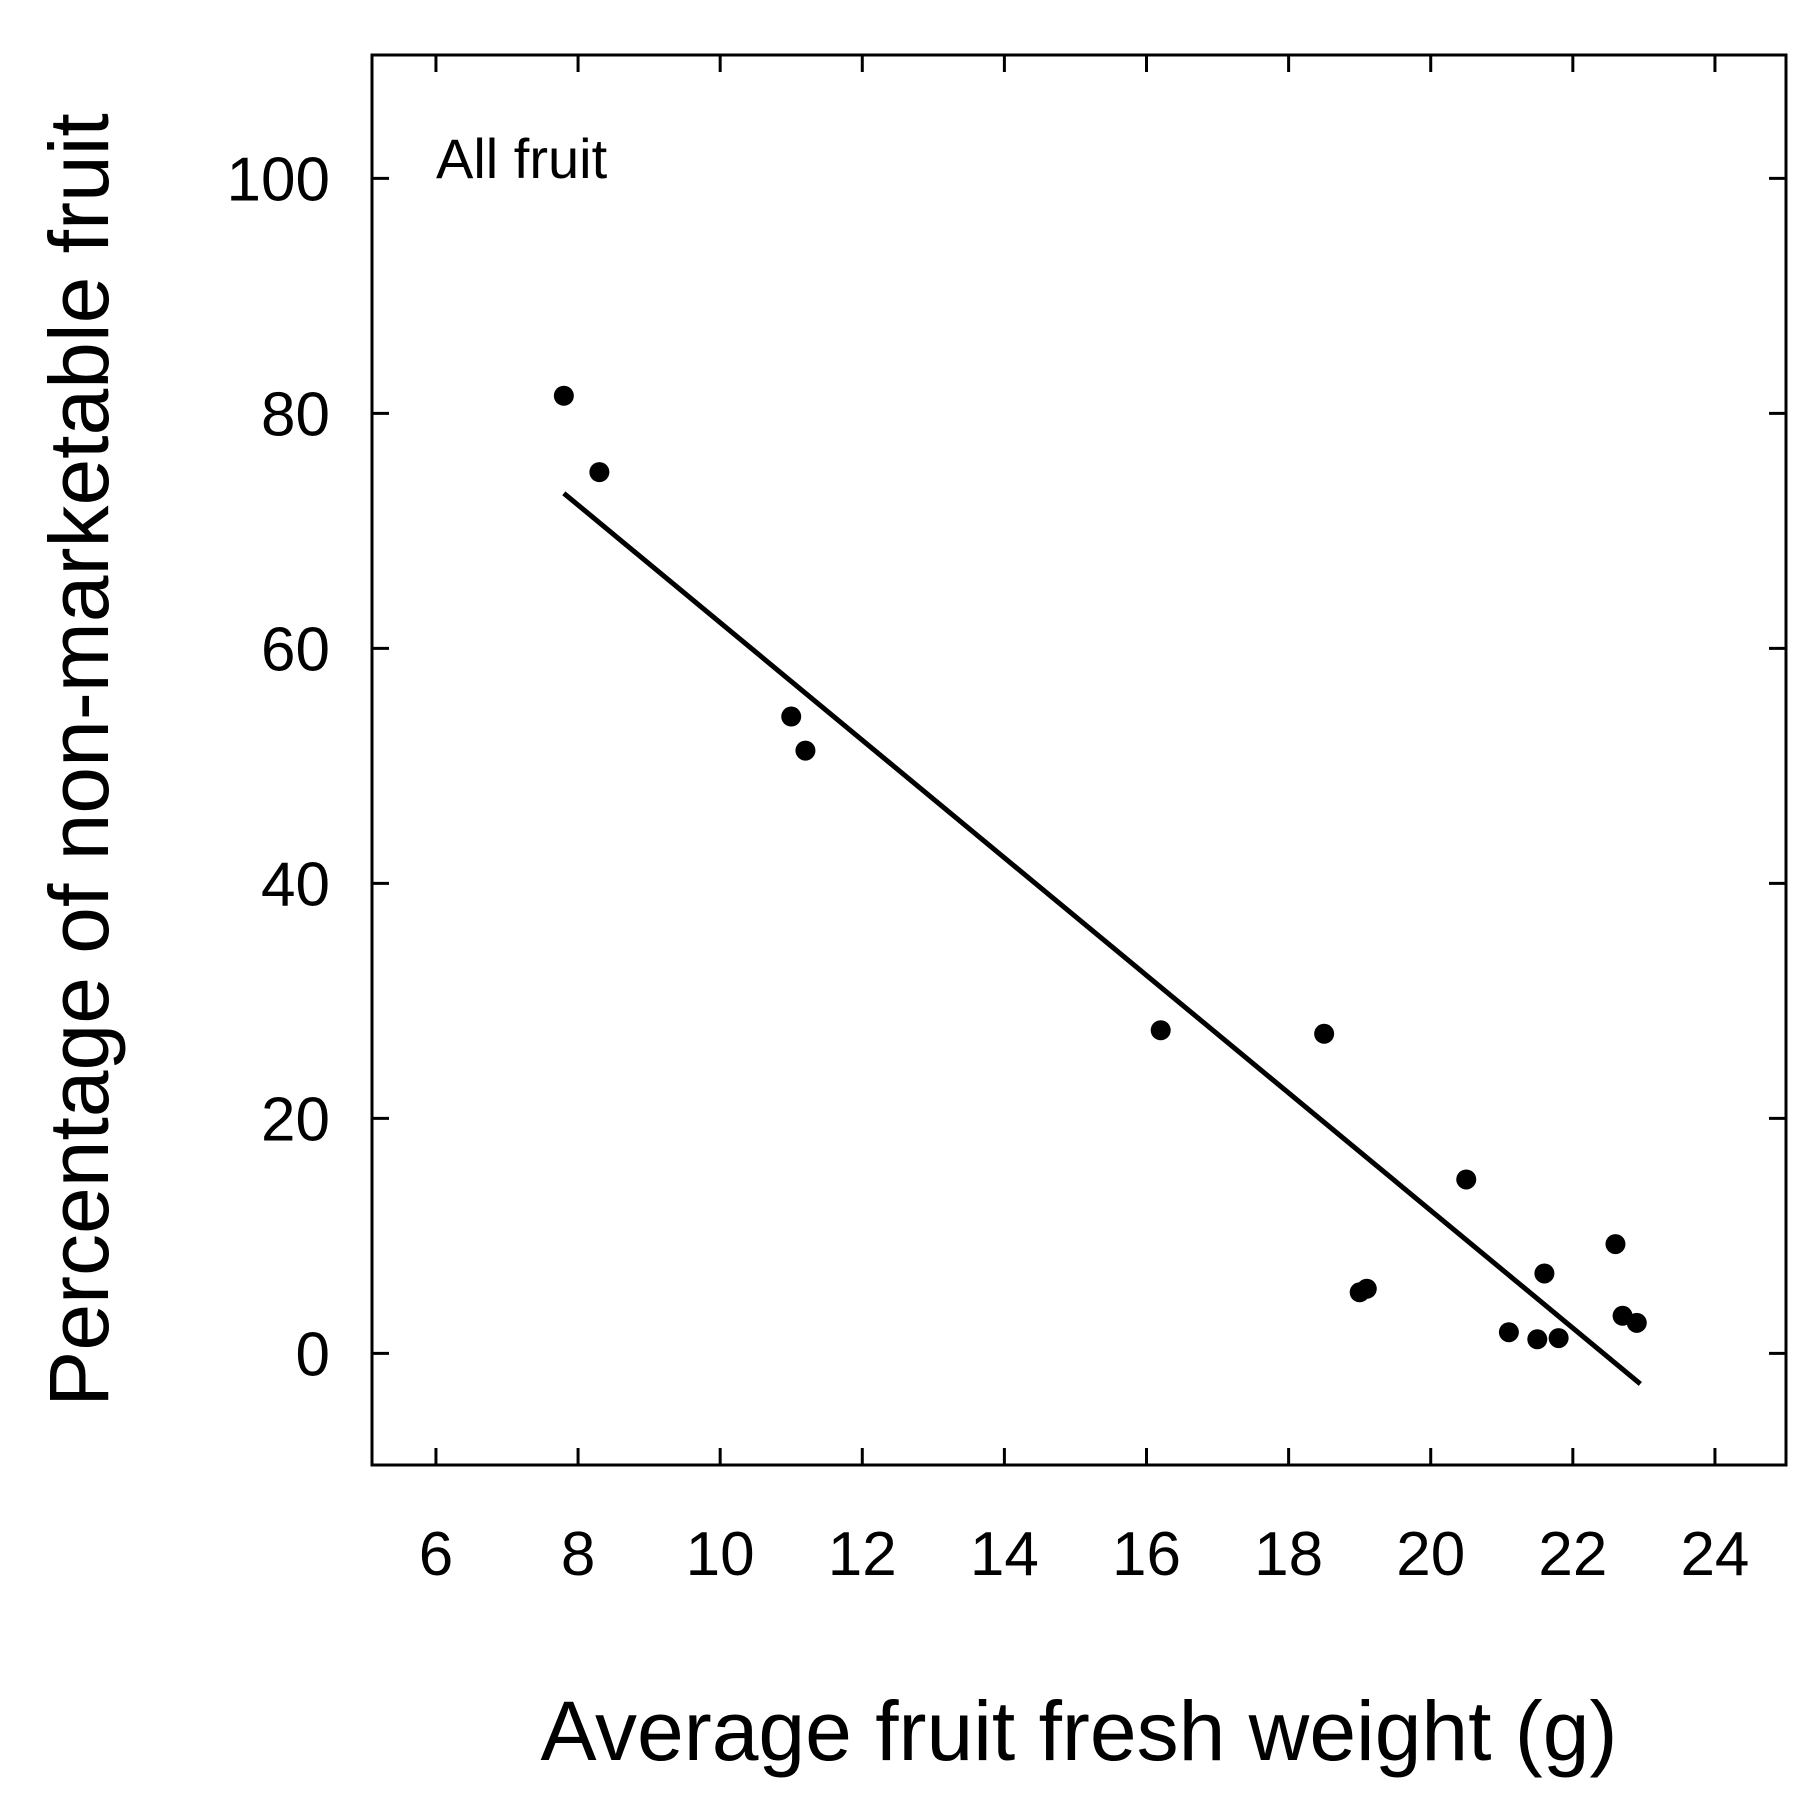 This screenshot has width=1816, height=1816. Describe the element at coordinates (278, 179) in the screenshot. I see `y-tick-label: 100` at that location.